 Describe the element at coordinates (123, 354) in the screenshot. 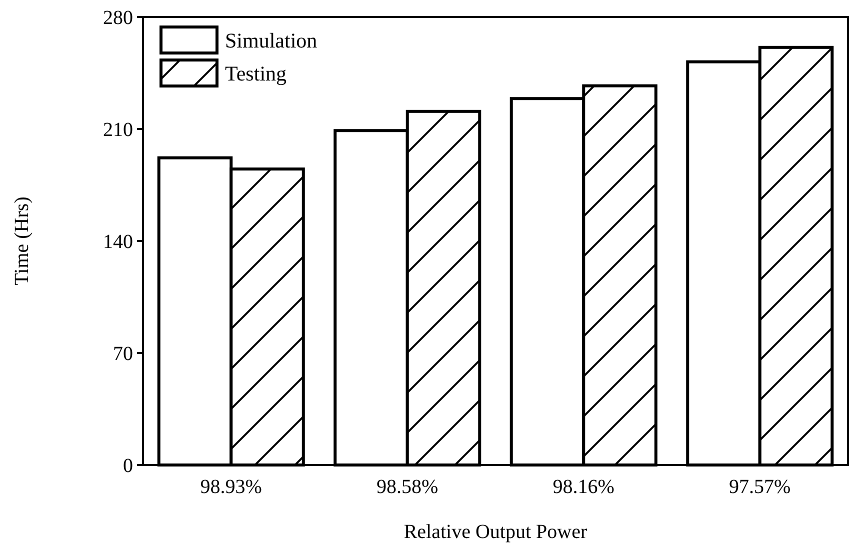

I see `y-tick-label: 70` at that location.